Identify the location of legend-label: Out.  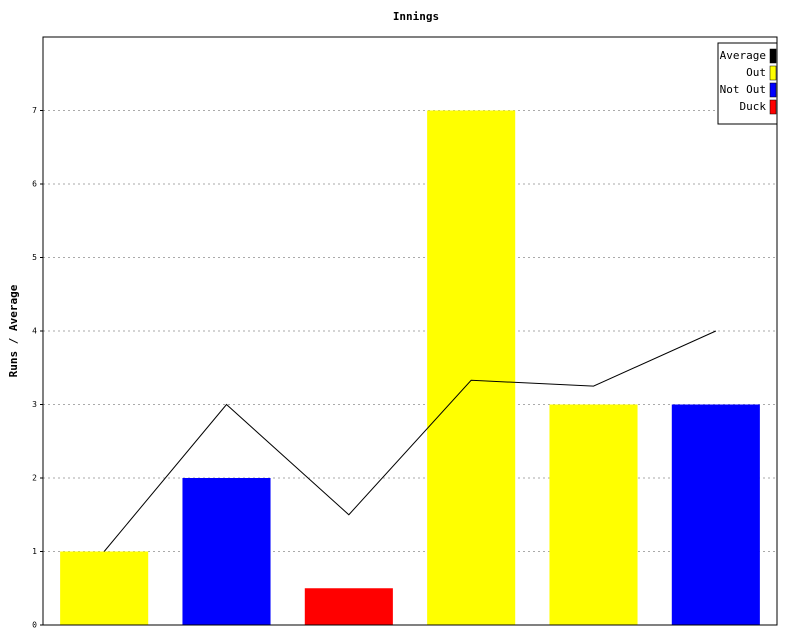
(756, 72).